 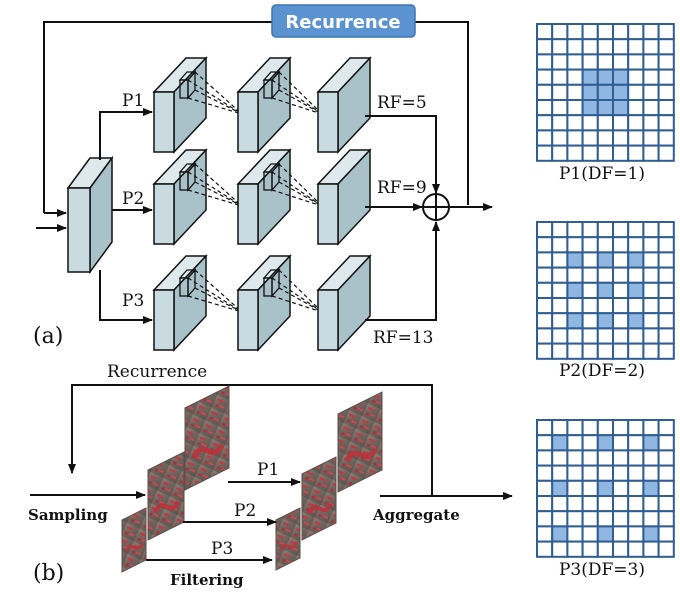 What do you see at coordinates (268, 470) in the screenshot?
I see `filter-label-p1: P1` at bounding box center [268, 470].